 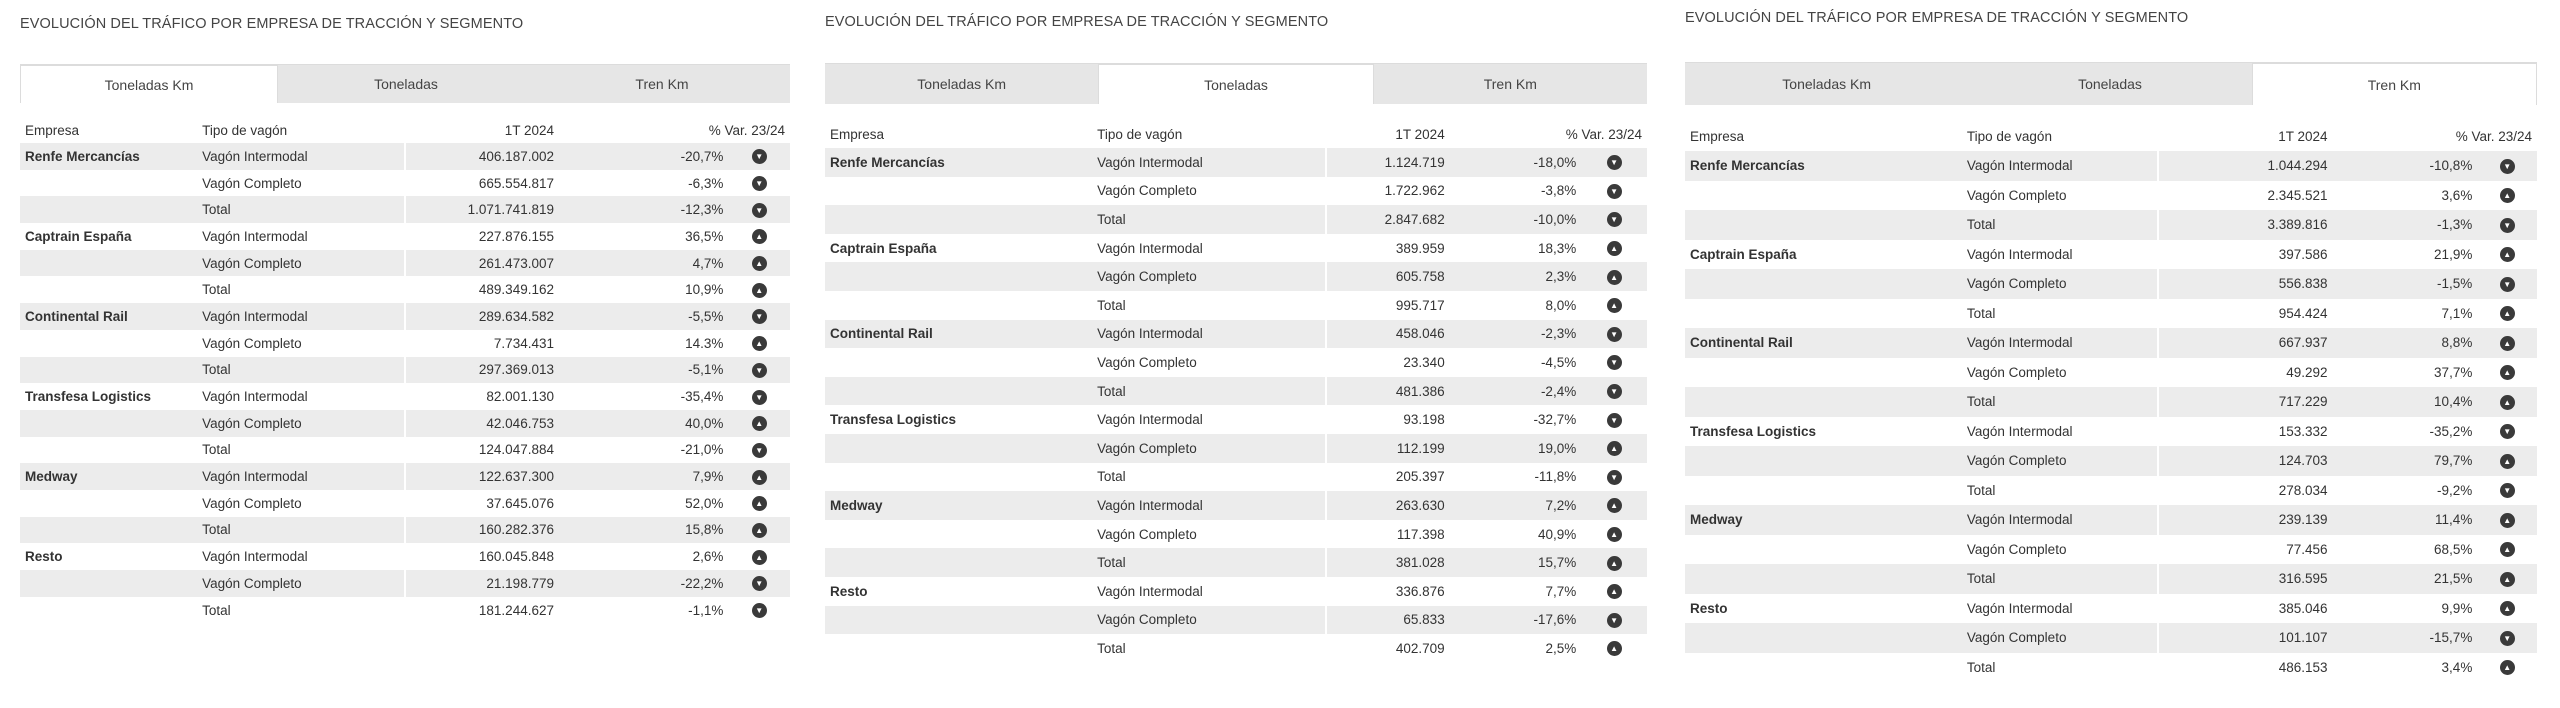 I want to click on variation-cell: 7,2%, so click(x=1515, y=505).